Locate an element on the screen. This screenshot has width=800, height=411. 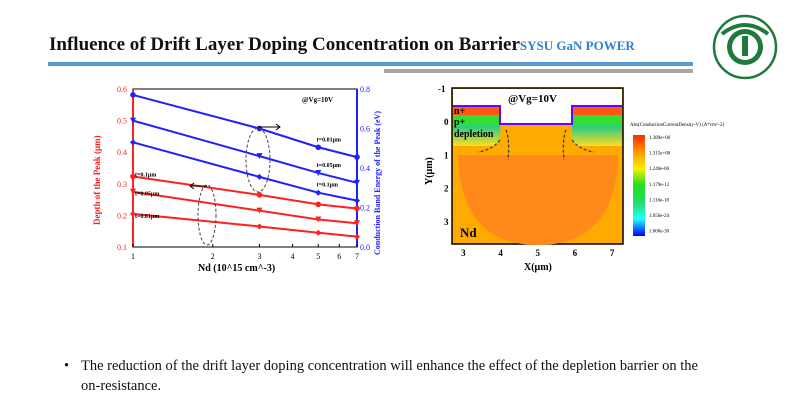
sim-x-tick: 4 is located at coordinates (500, 253).